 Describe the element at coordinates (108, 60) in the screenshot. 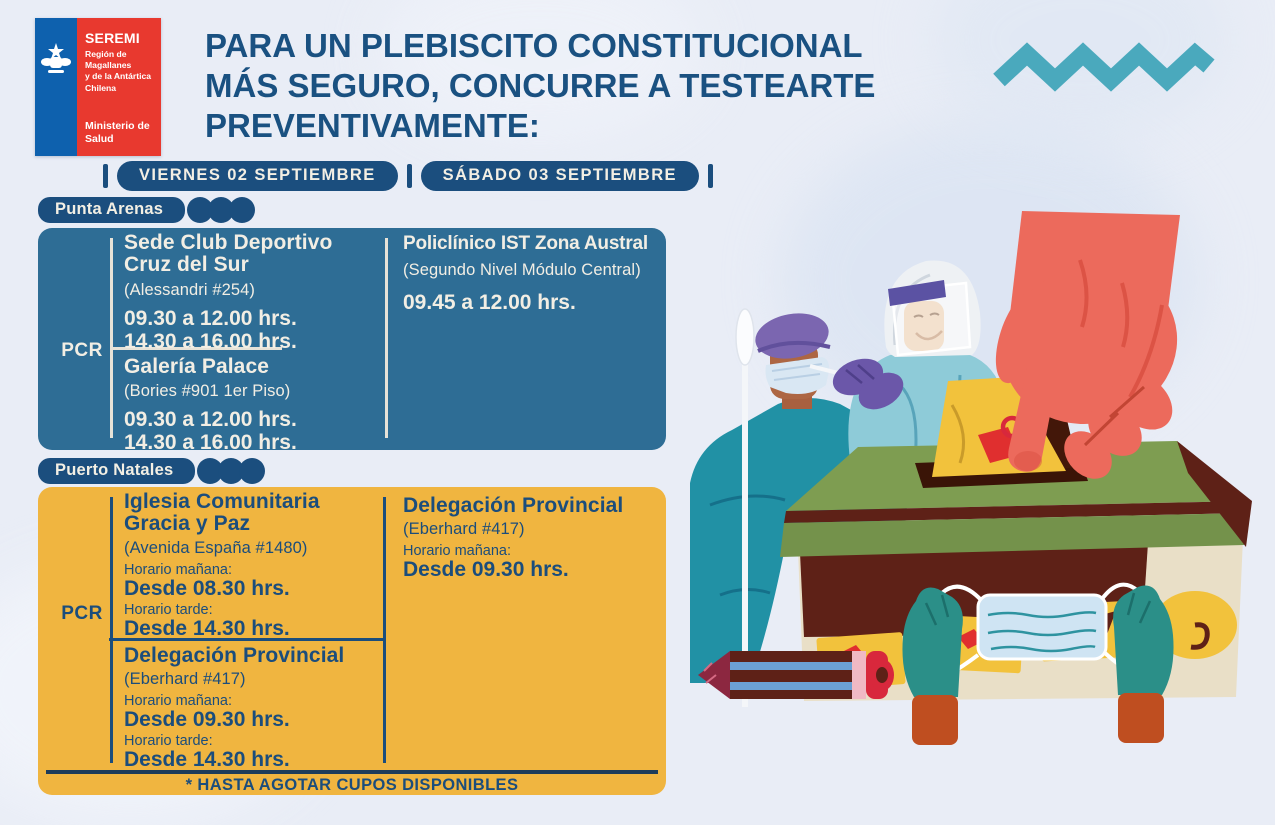

I see `logo-region-line: Región de Magallanes` at that location.